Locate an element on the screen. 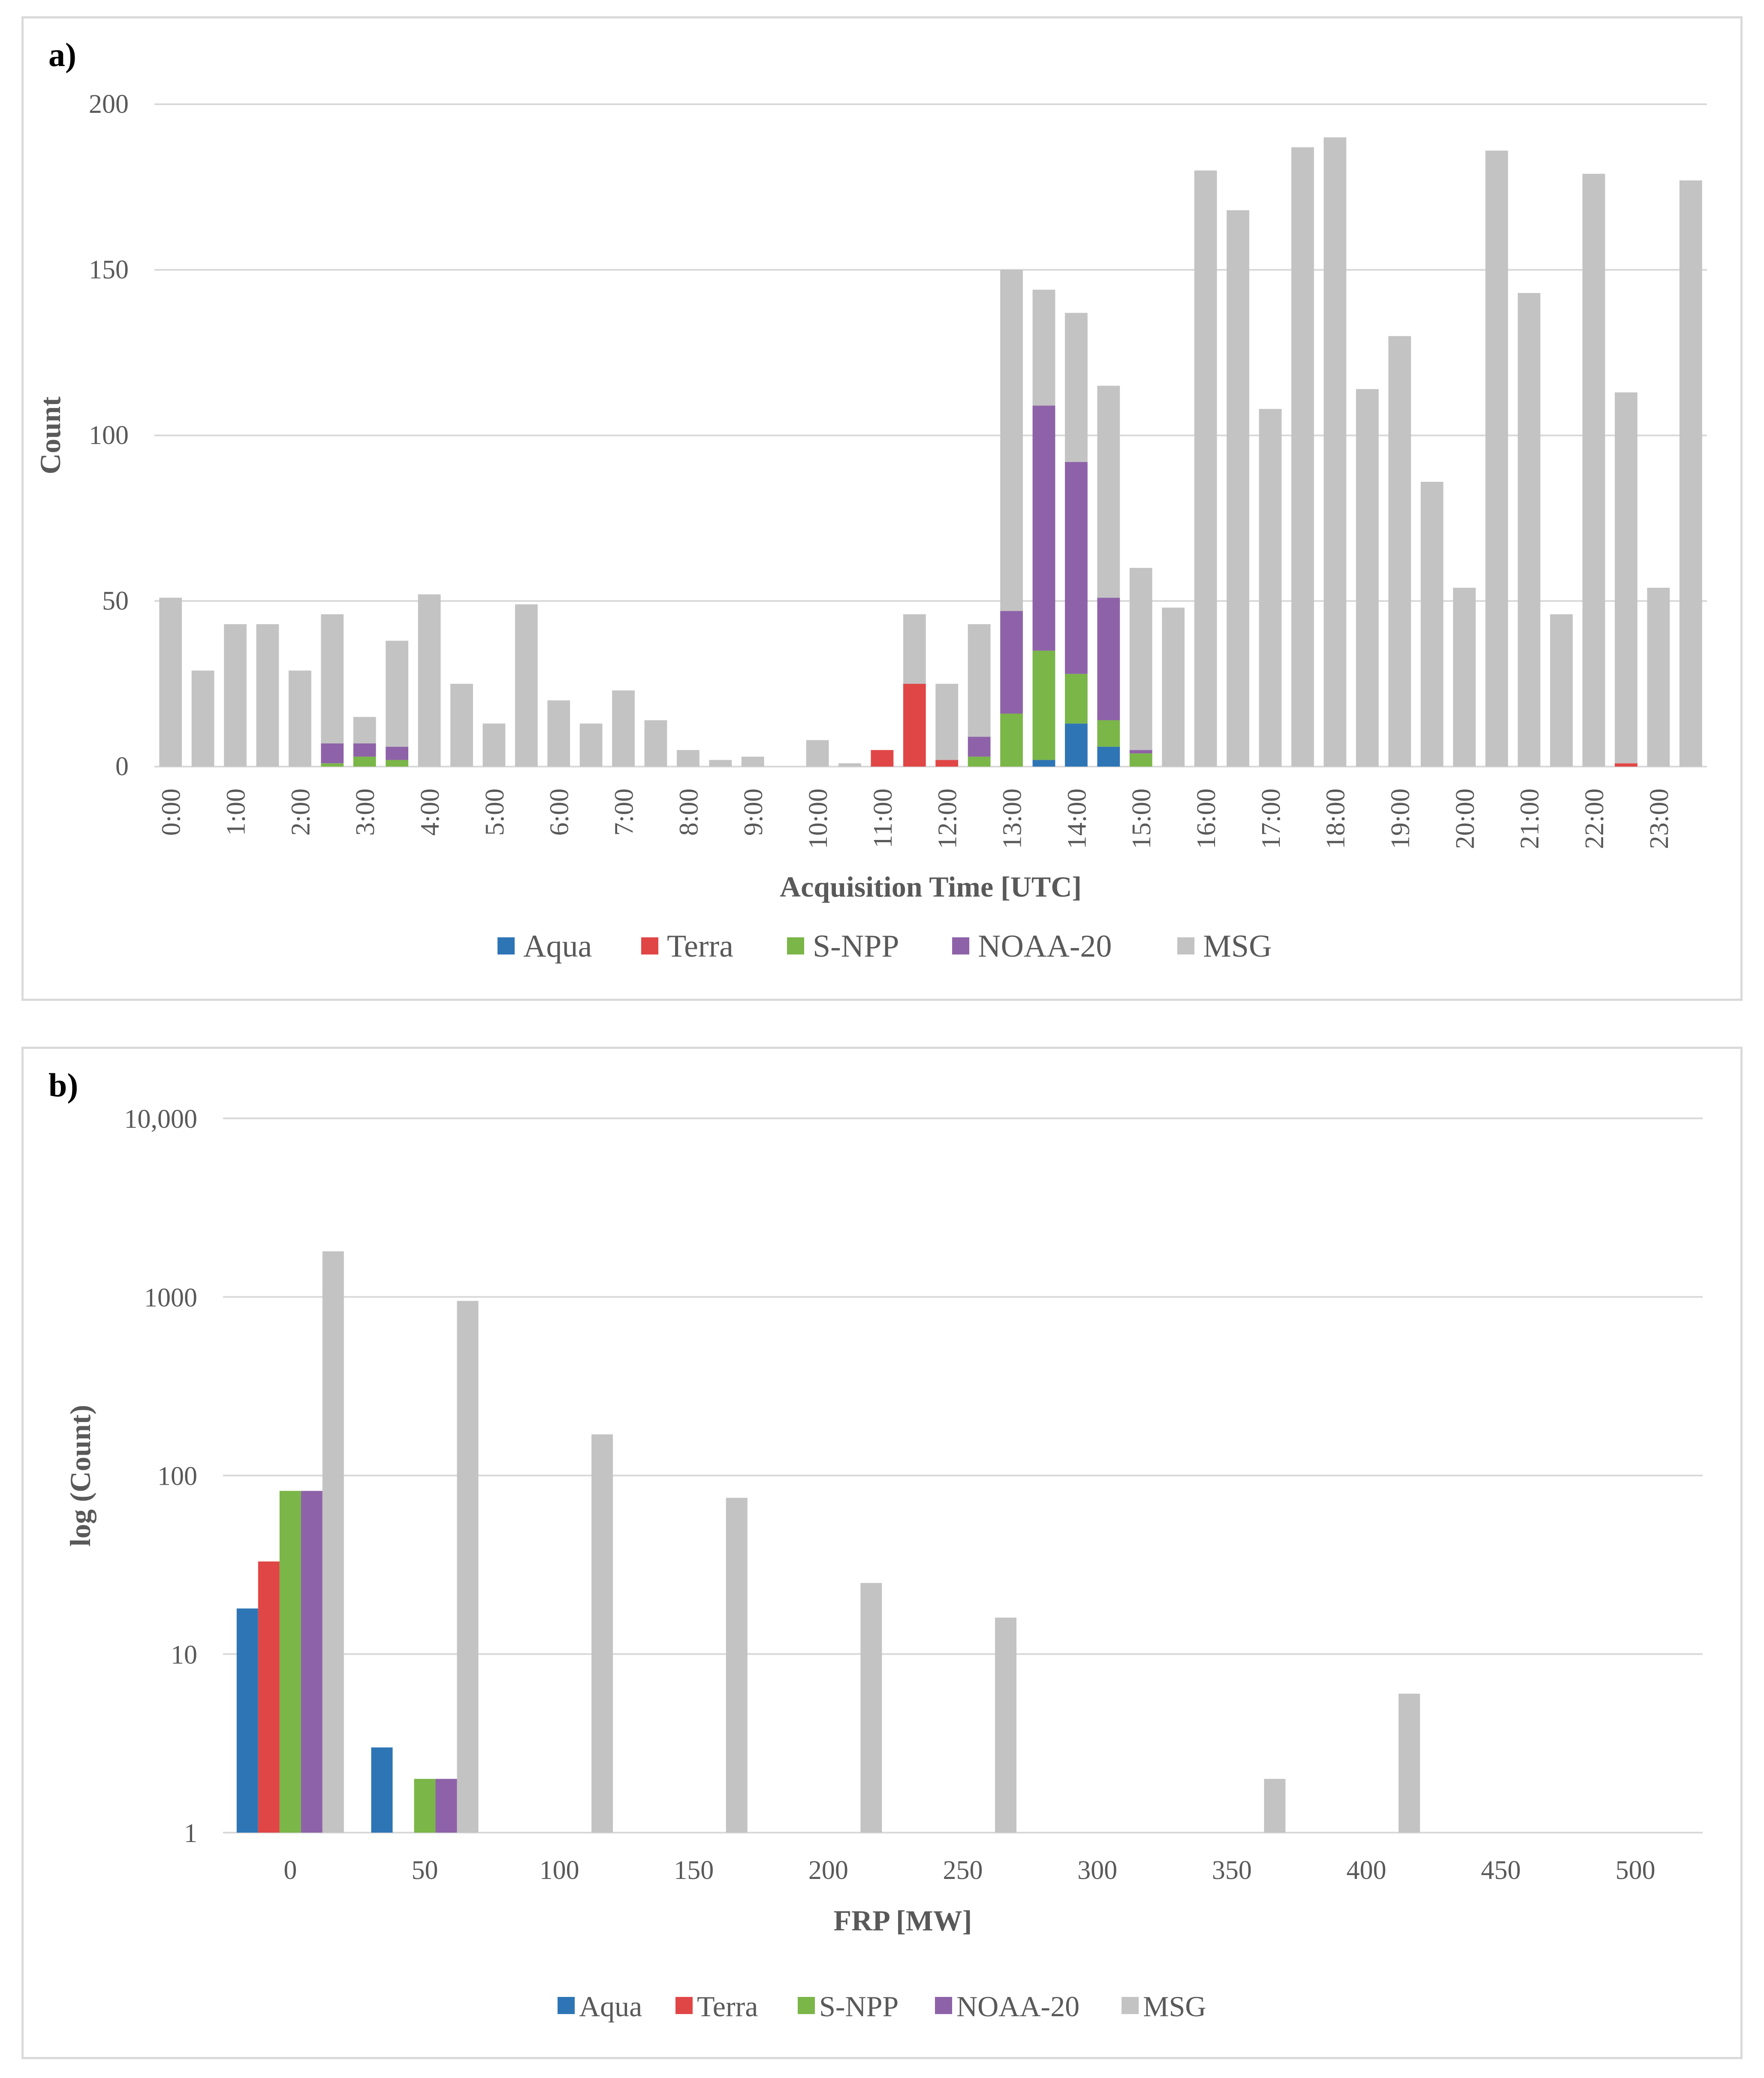  x-tick-label-a: 22:00 is located at coordinates (1594, 818).